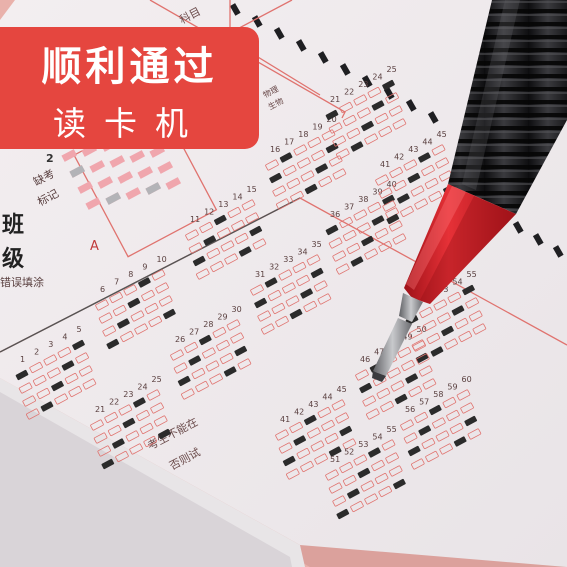 This screenshot has height=567, width=567. Describe the element at coordinates (36, 352) in the screenshot. I see `question-number: 2` at that location.